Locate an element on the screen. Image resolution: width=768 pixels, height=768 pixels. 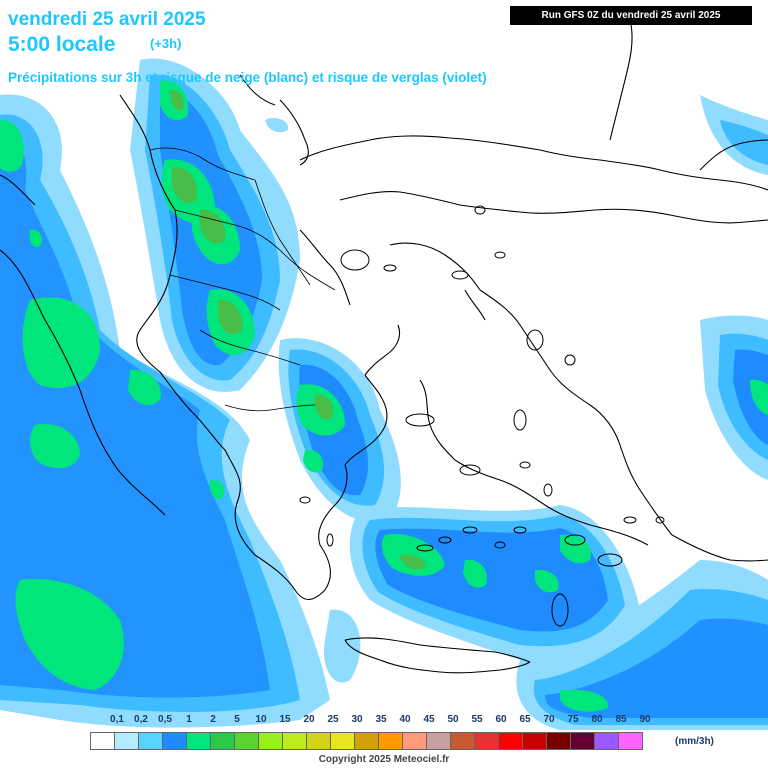
legend-swatches is located at coordinates (366, 741).